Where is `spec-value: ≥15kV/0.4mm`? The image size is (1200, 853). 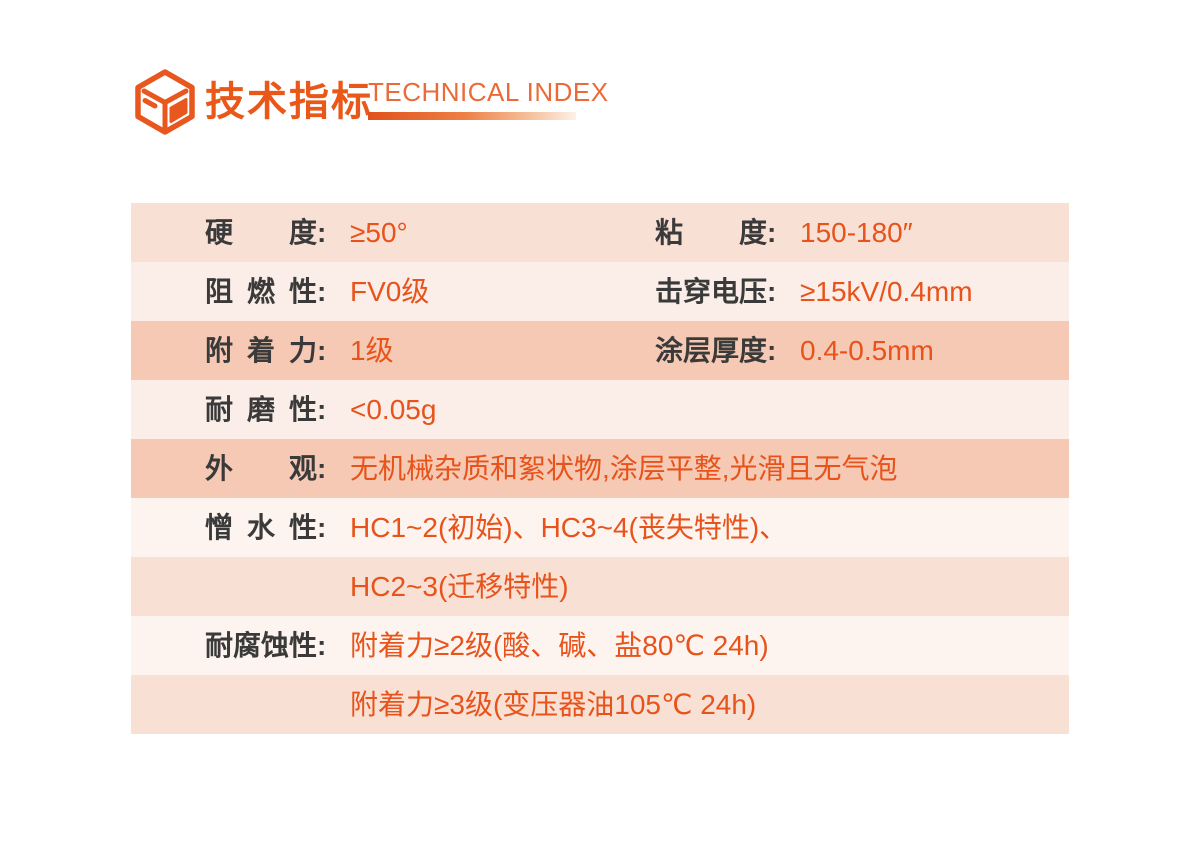 spec-value: ≥15kV/0.4mm is located at coordinates (886, 291).